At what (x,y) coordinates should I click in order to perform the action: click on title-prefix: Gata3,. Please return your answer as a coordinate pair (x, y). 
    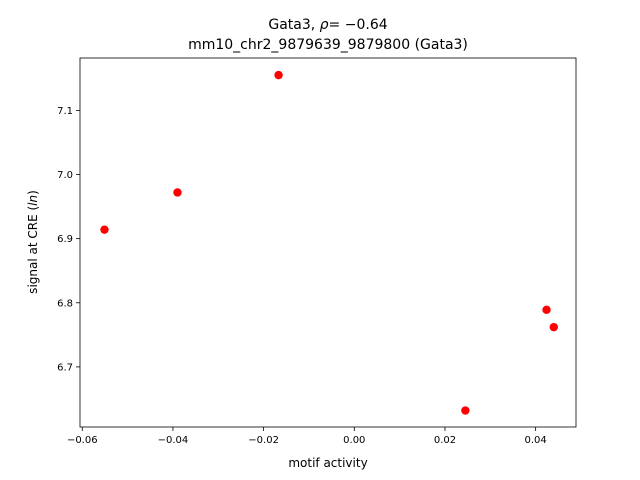
    Looking at the image, I should click on (293, 25).